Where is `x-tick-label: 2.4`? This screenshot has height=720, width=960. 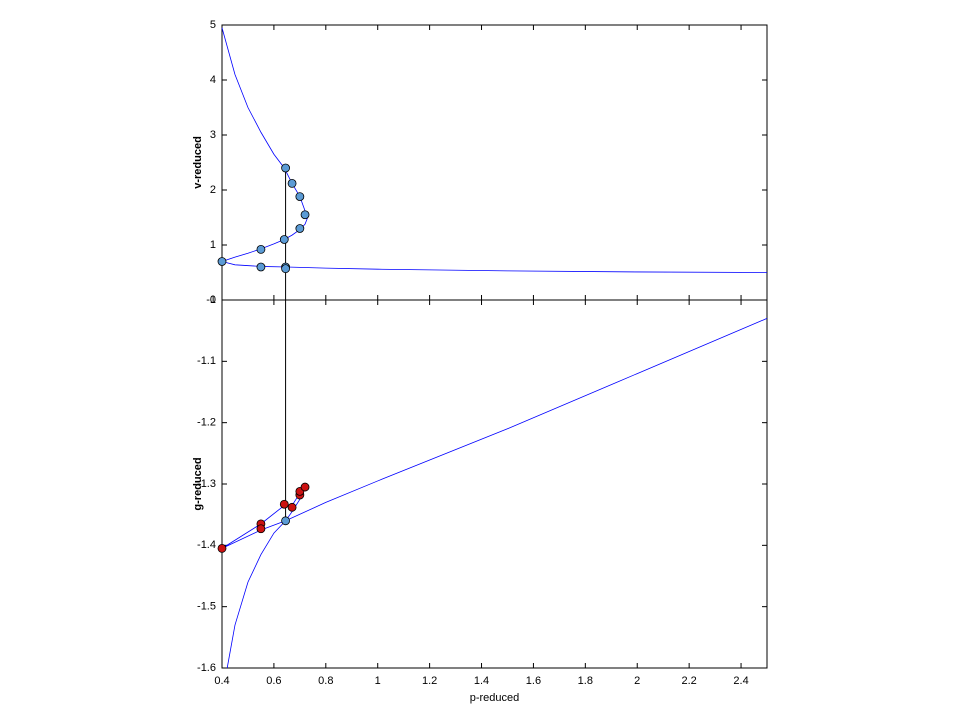
x-tick-label: 2.4 is located at coordinates (740, 681).